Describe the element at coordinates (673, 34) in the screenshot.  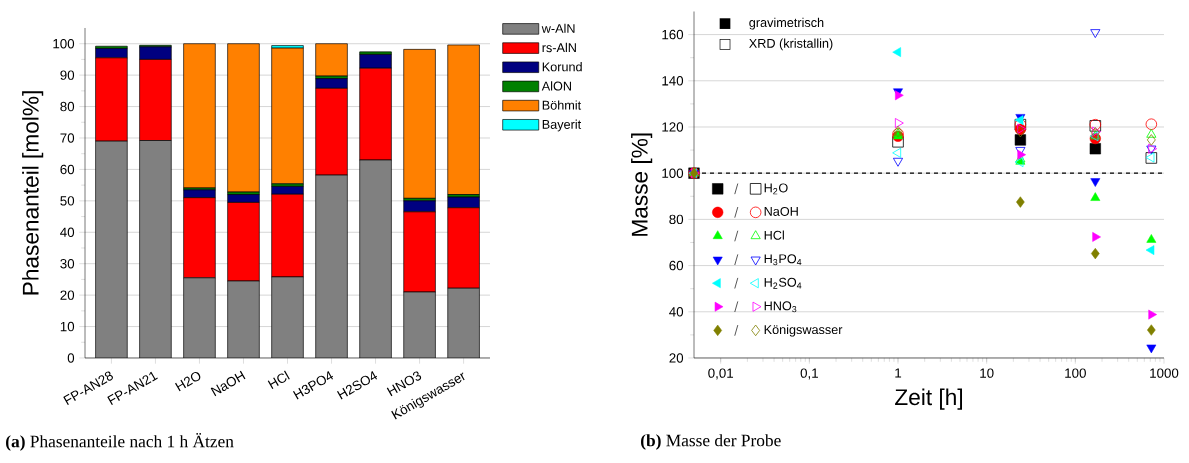
I see `y-tick-label: 160` at that location.